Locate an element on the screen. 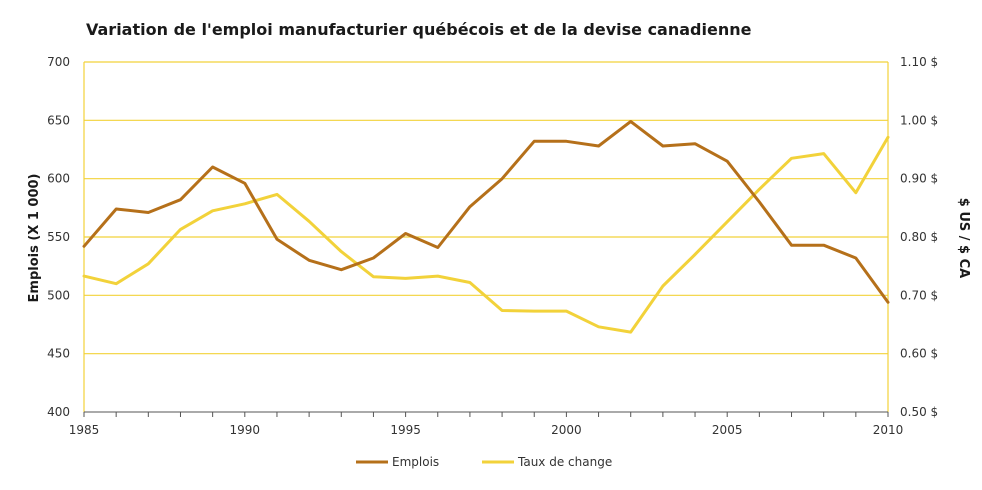 The height and width of the screenshot is (490, 982). y2-tick-label: 0.50 $ is located at coordinates (919, 412).